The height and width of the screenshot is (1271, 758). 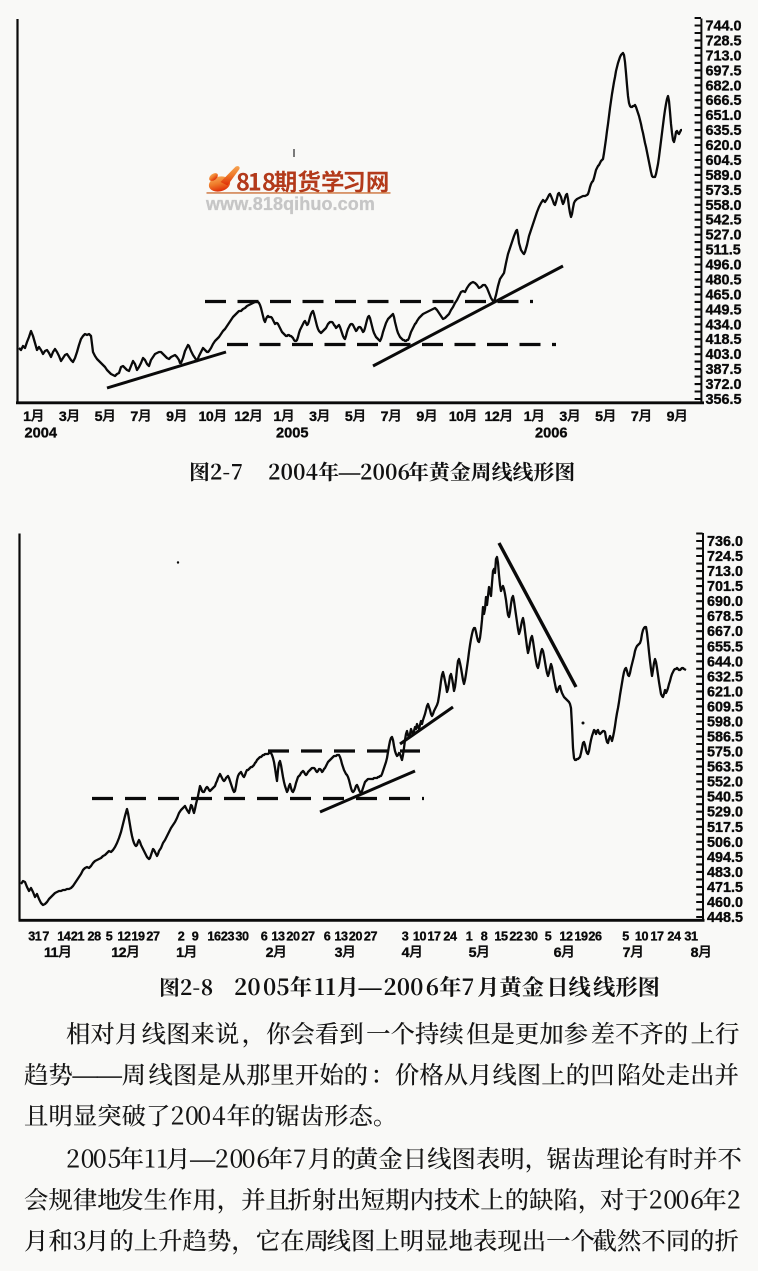 I want to click on svg-text: 511.5, so click(x=723, y=251).